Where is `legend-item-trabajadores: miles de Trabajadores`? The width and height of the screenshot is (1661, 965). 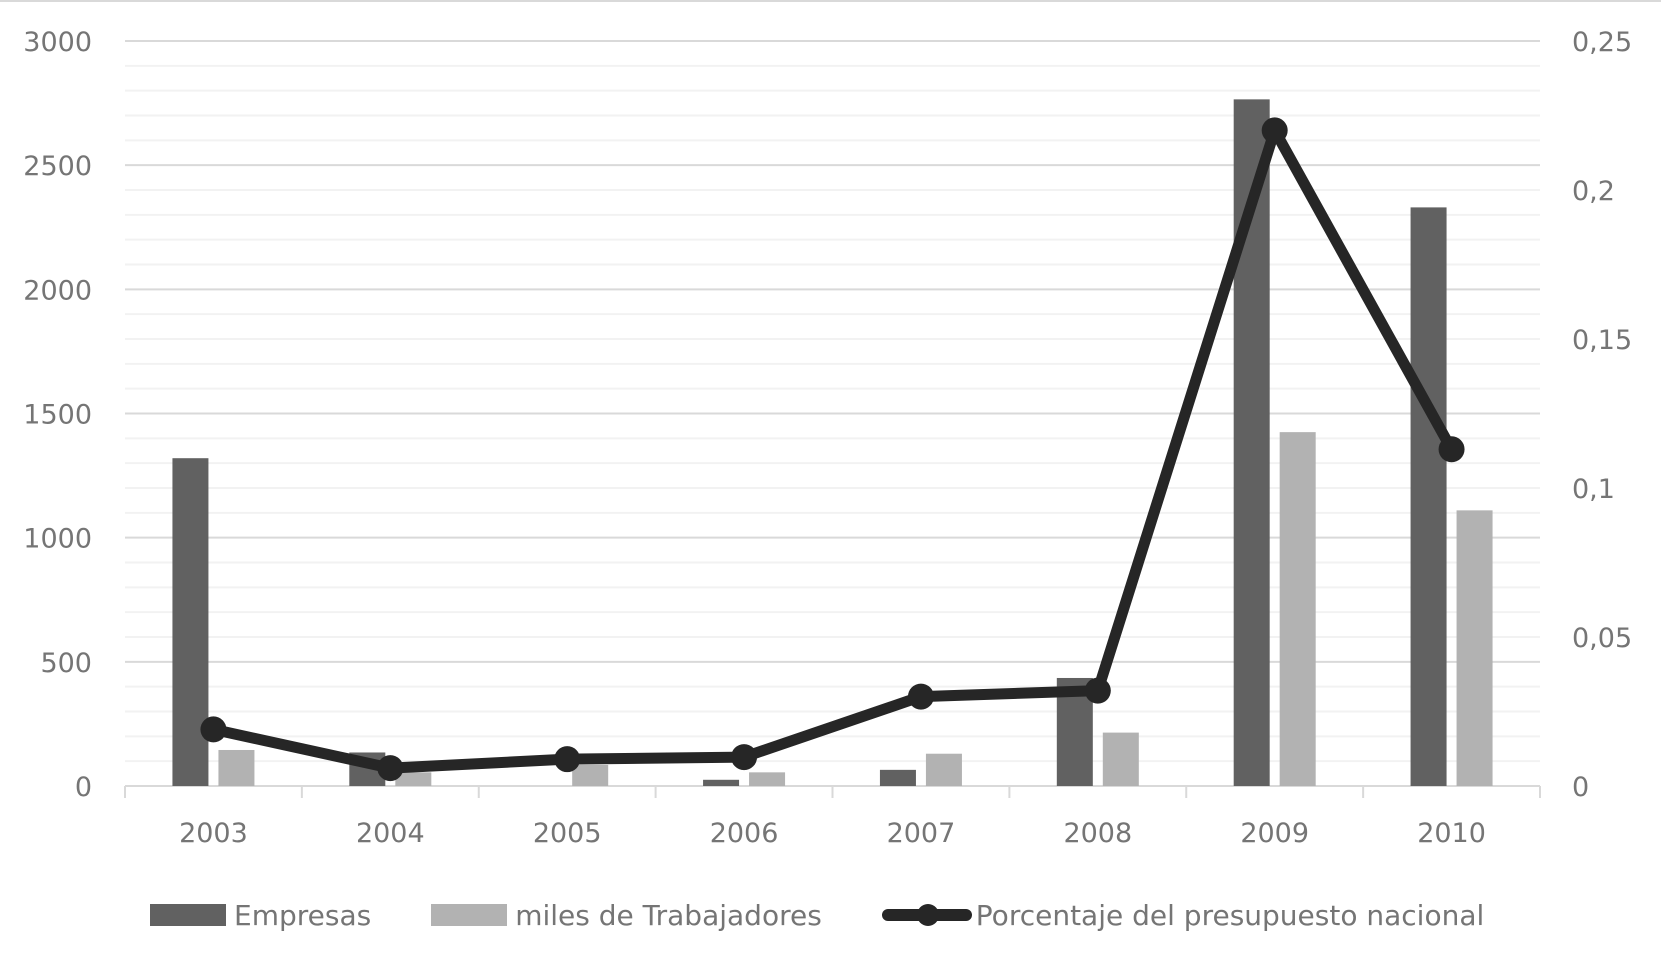
legend-item-trabajadores: miles de Trabajadores is located at coordinates (626, 915).